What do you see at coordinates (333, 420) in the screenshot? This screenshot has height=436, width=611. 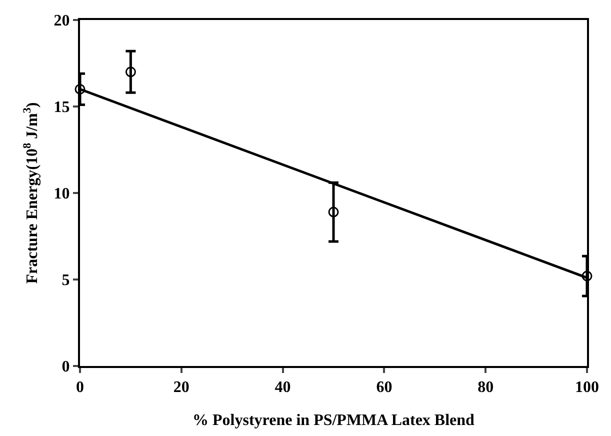 I see `x-axis-title: % Polystyrene in PS/PMMA Latex Blend` at bounding box center [333, 420].